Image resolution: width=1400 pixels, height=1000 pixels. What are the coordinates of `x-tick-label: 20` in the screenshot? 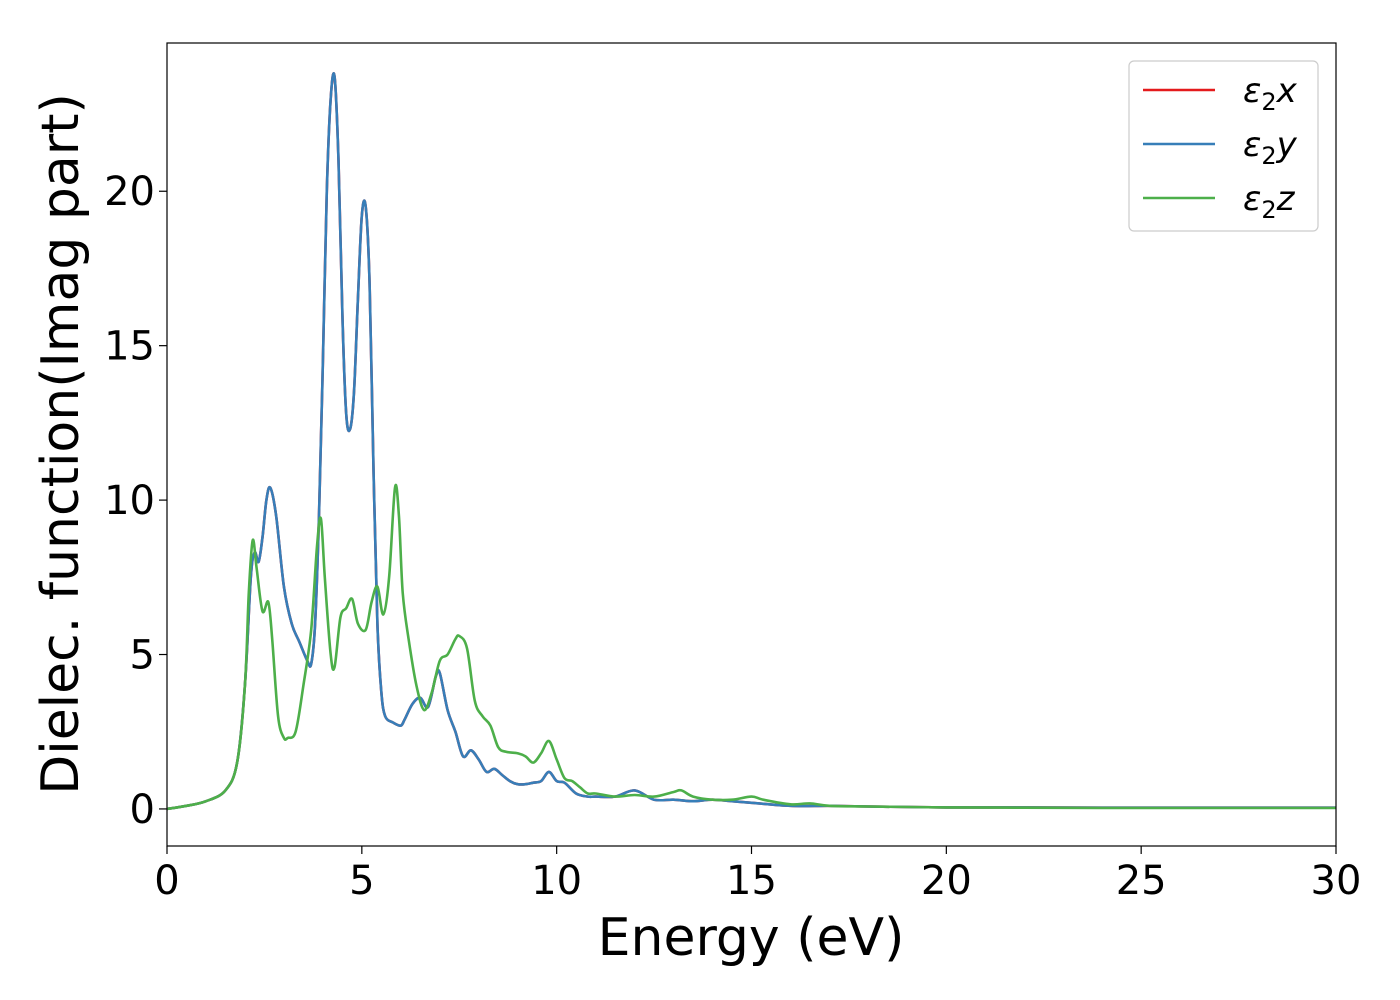 It's located at (946, 881).